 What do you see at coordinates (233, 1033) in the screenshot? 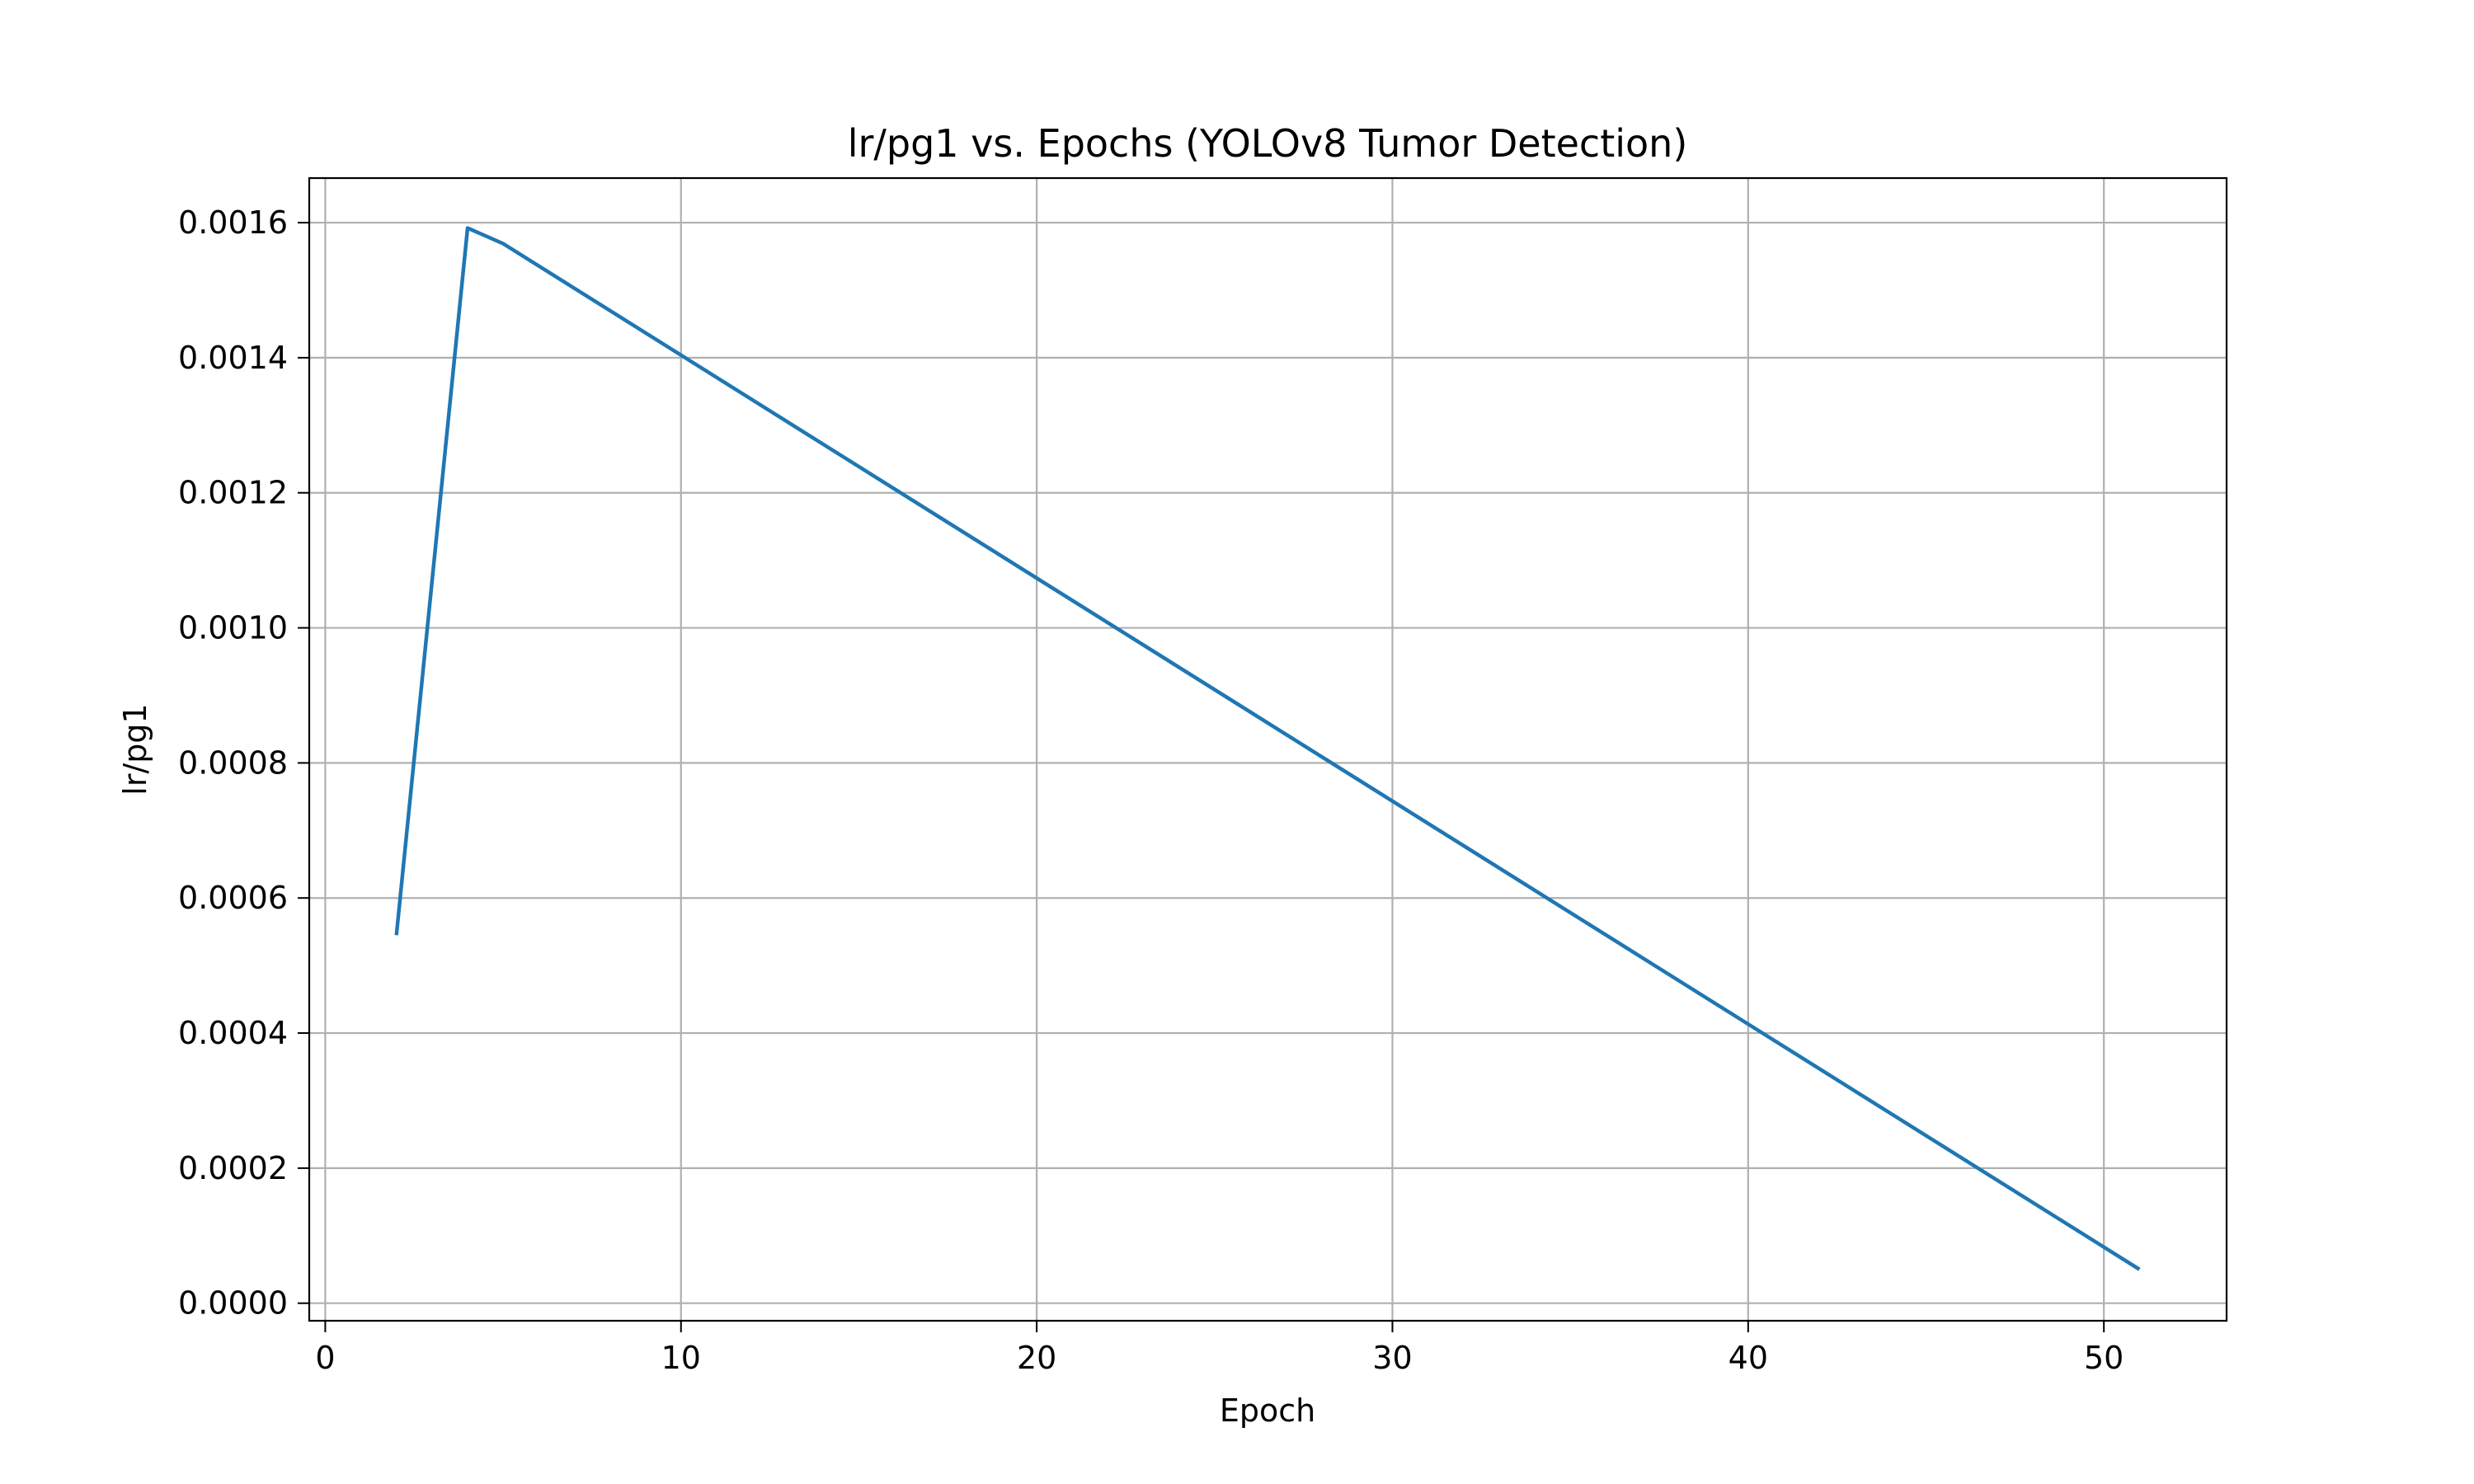
I see `y-tick-label: 0.0004` at bounding box center [233, 1033].